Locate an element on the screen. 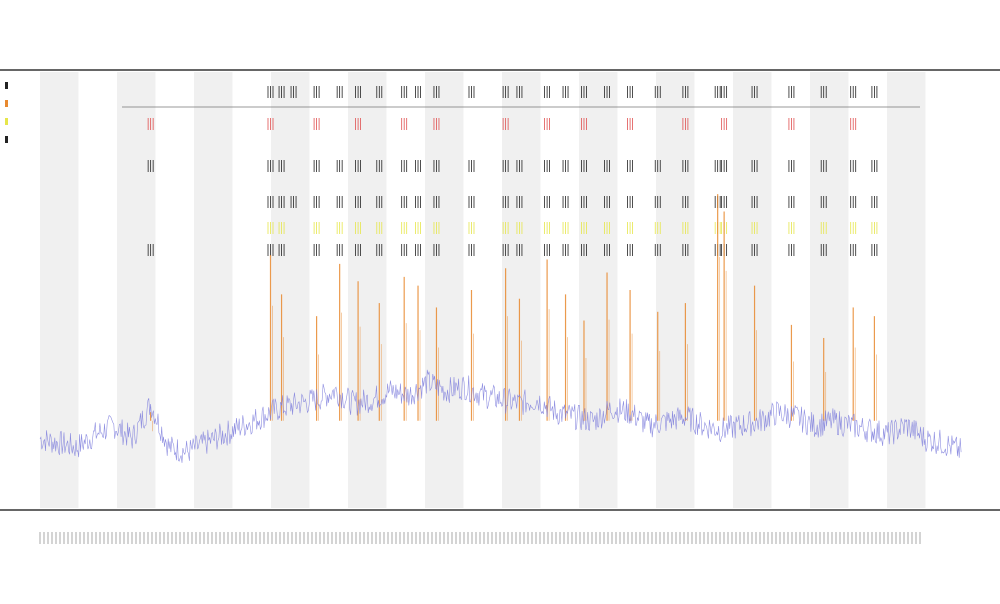 Image resolution: width=1000 pixels, height=604 pixels. series-line is located at coordinates (500, 416).